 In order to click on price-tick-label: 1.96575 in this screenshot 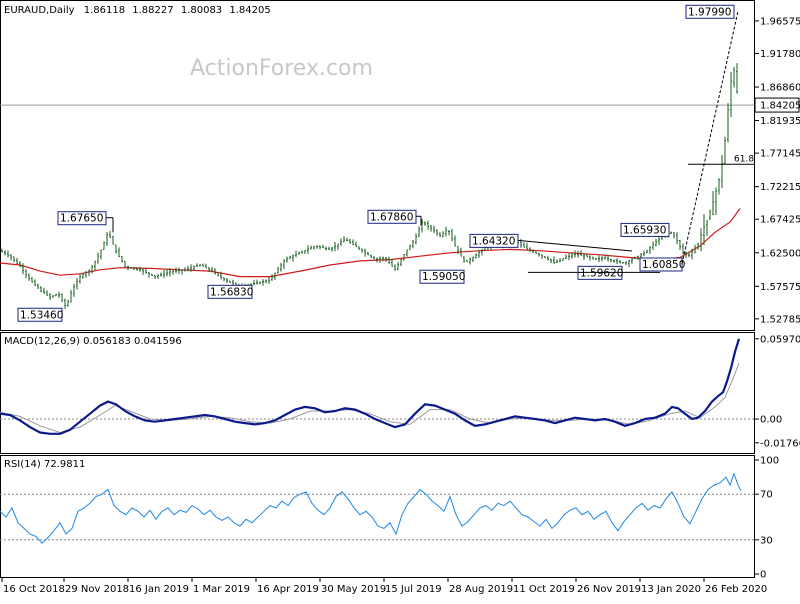, I will do `click(780, 21)`.